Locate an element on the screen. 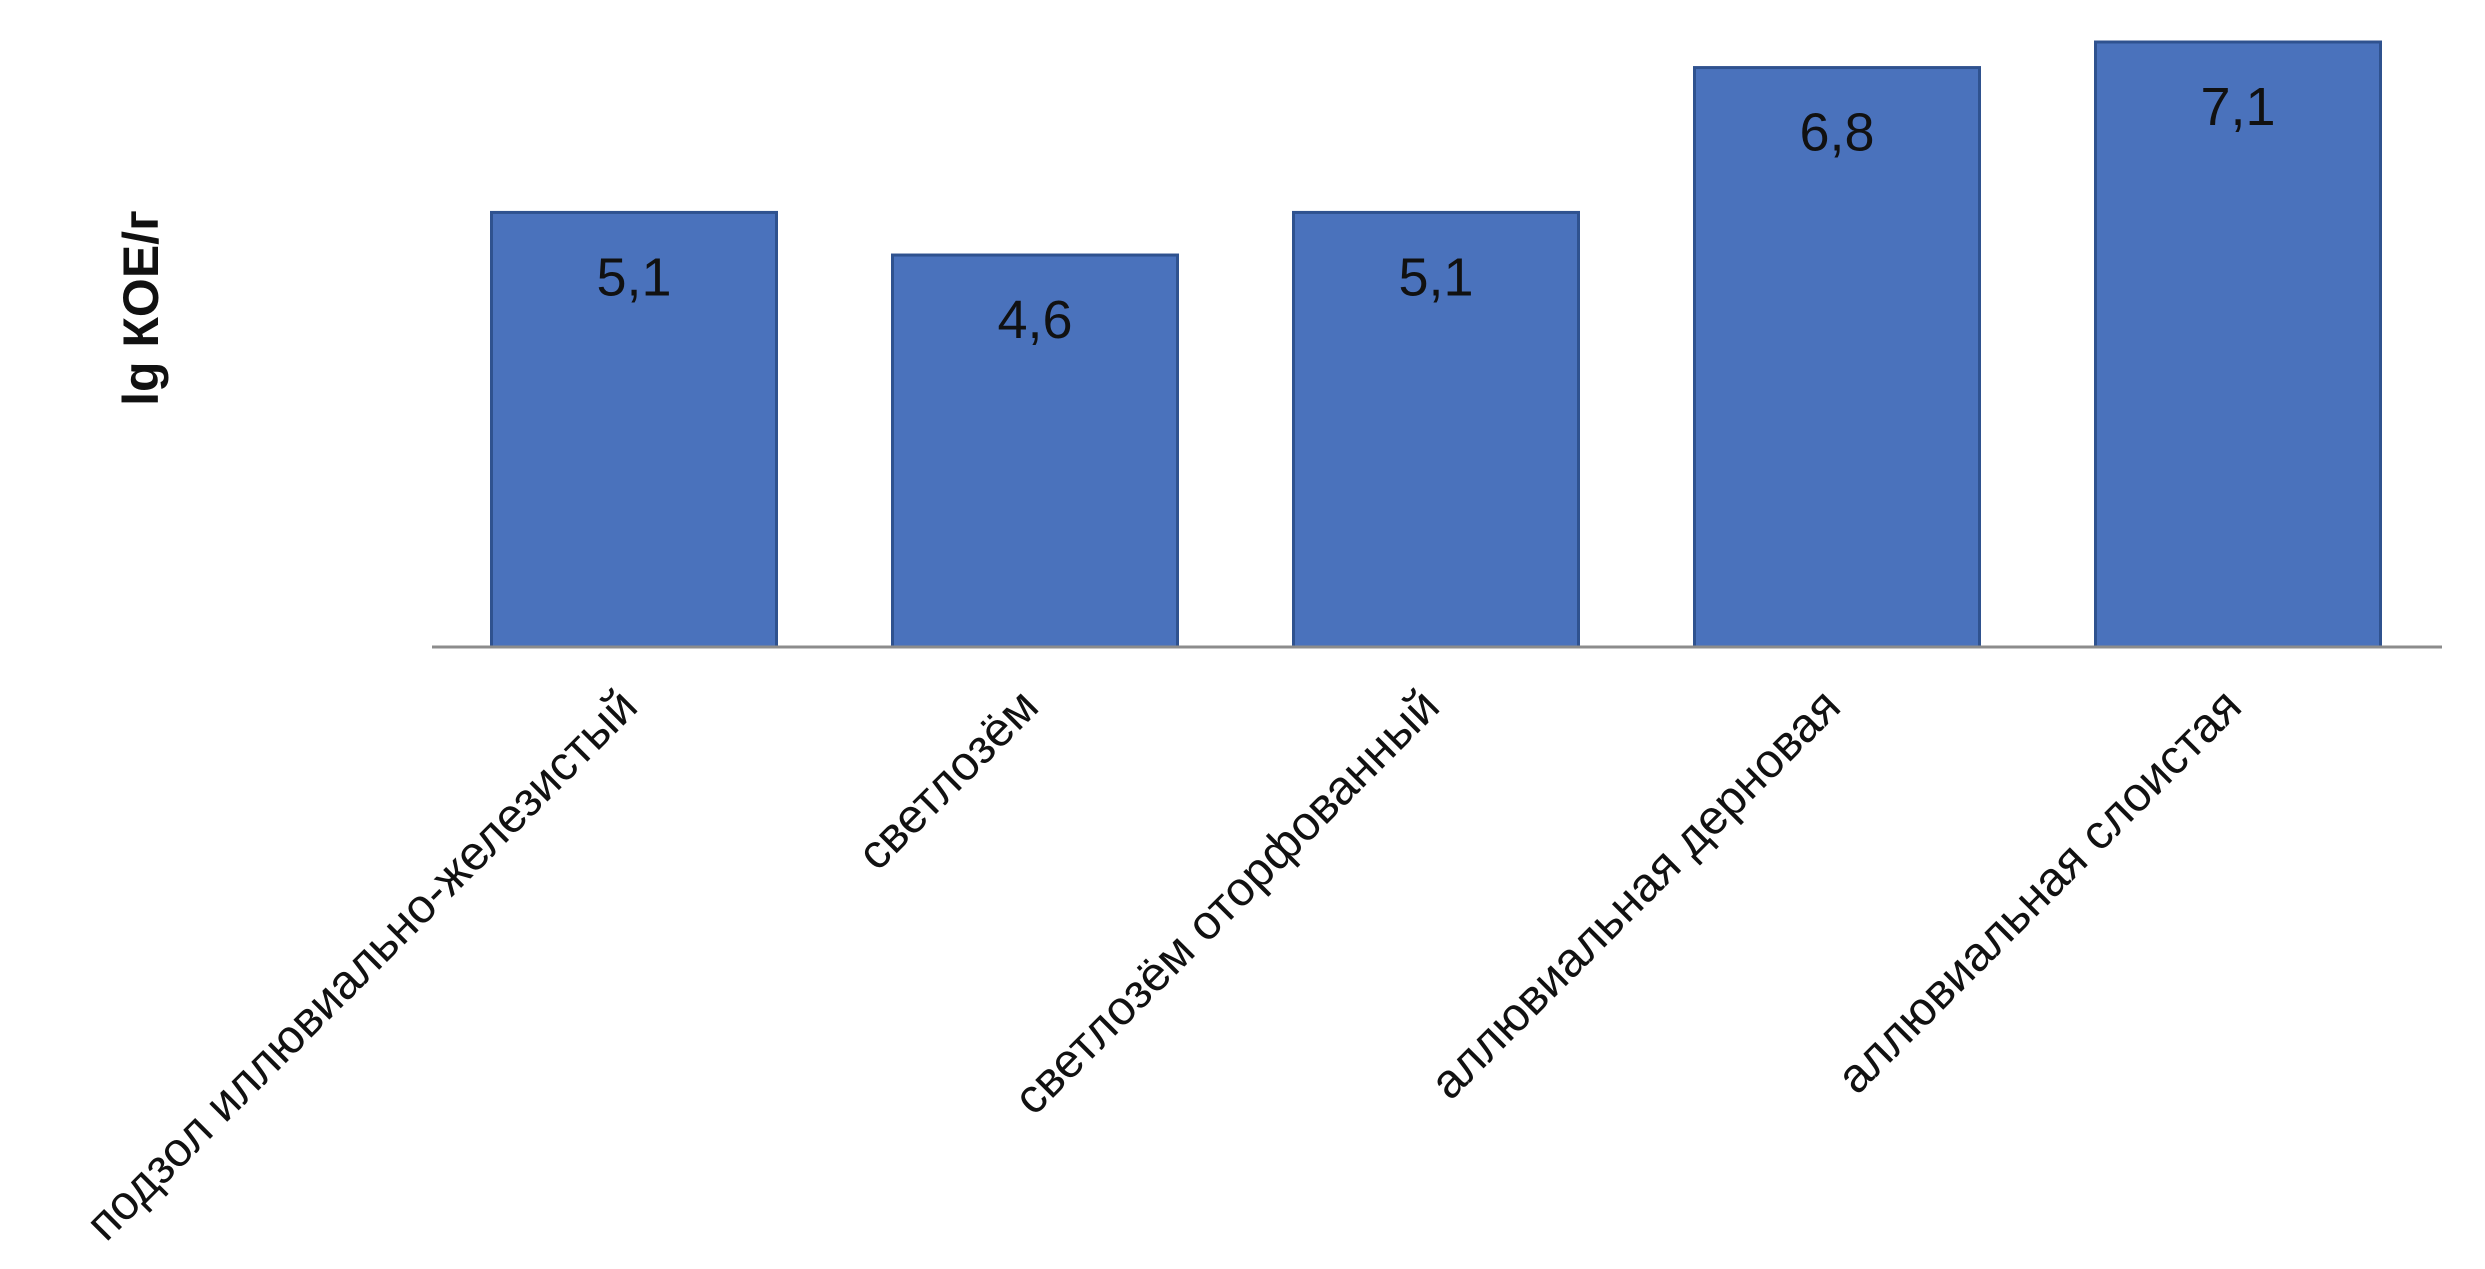 The width and height of the screenshot is (2485, 1269). data-label-5: 7,1 is located at coordinates (2237, 107).